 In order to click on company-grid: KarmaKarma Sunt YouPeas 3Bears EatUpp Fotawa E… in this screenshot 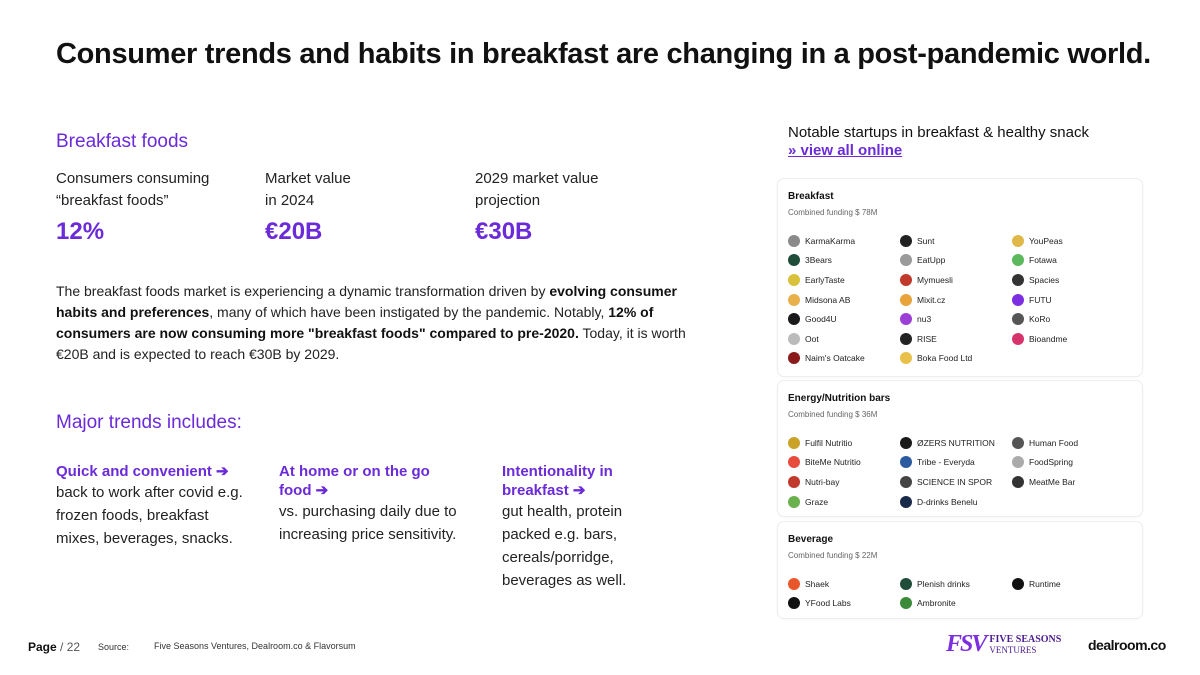, I will do `click(960, 299)`.